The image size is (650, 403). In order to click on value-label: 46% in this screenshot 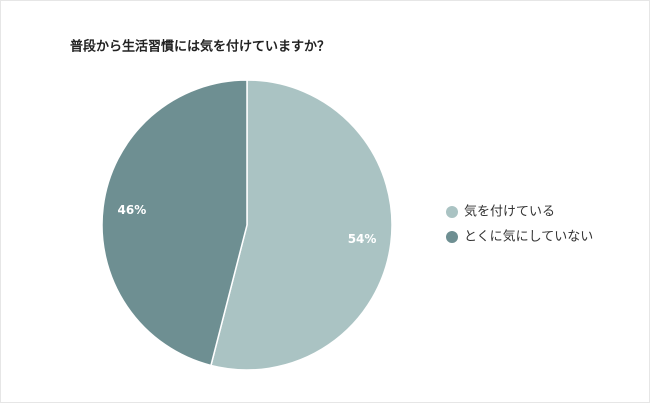, I will do `click(132, 210)`.